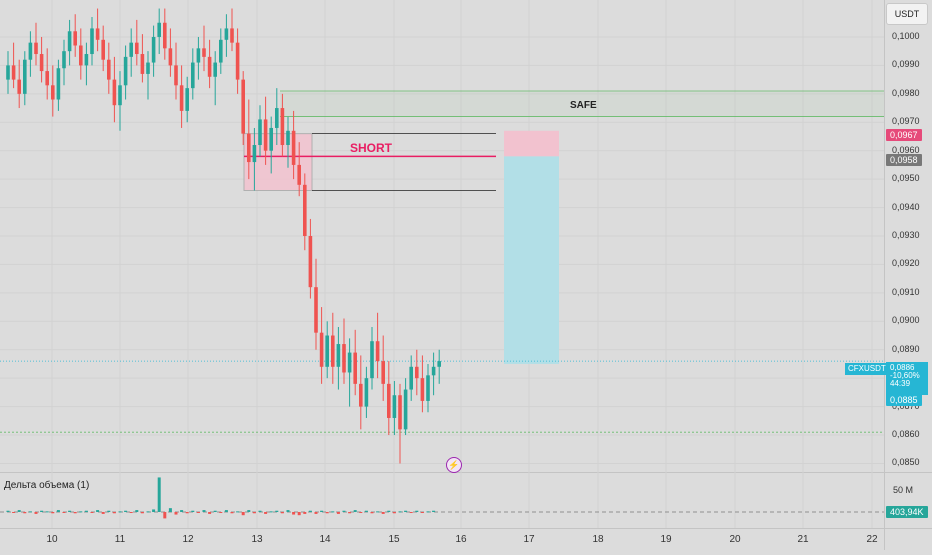  I want to click on safe-zone, so click(582, 103).